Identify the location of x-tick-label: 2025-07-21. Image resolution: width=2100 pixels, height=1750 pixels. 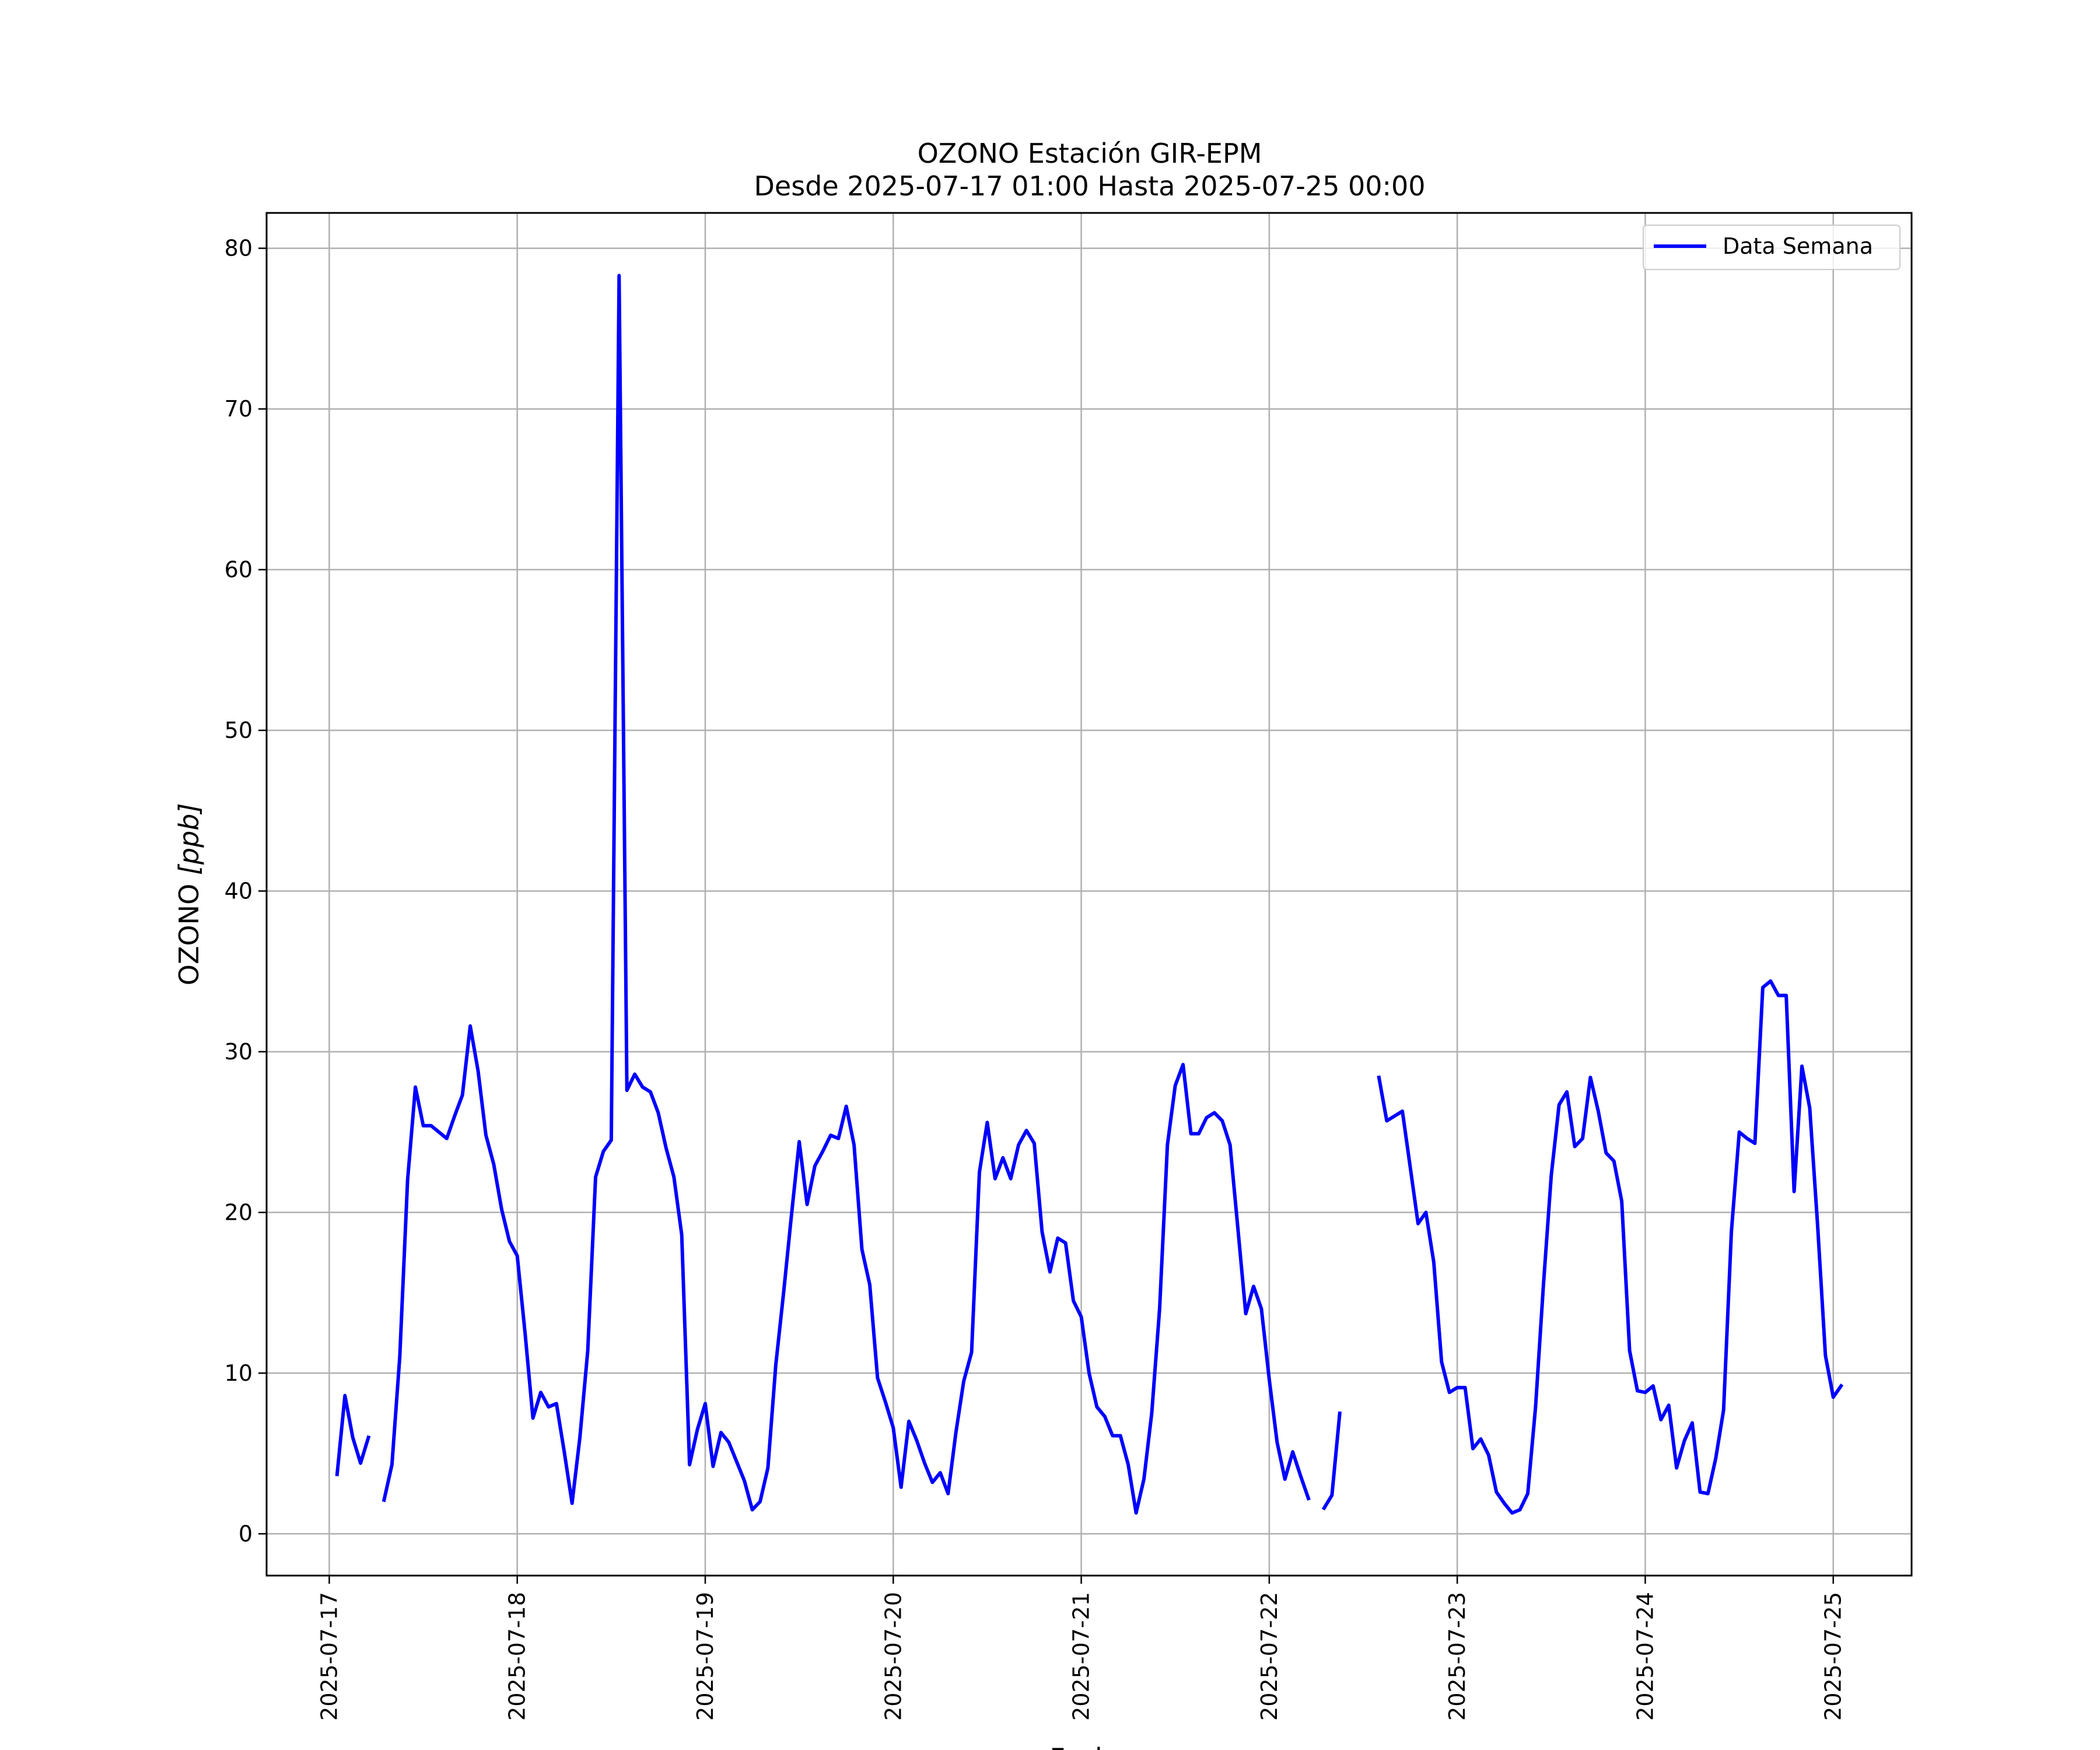
(1081, 1657).